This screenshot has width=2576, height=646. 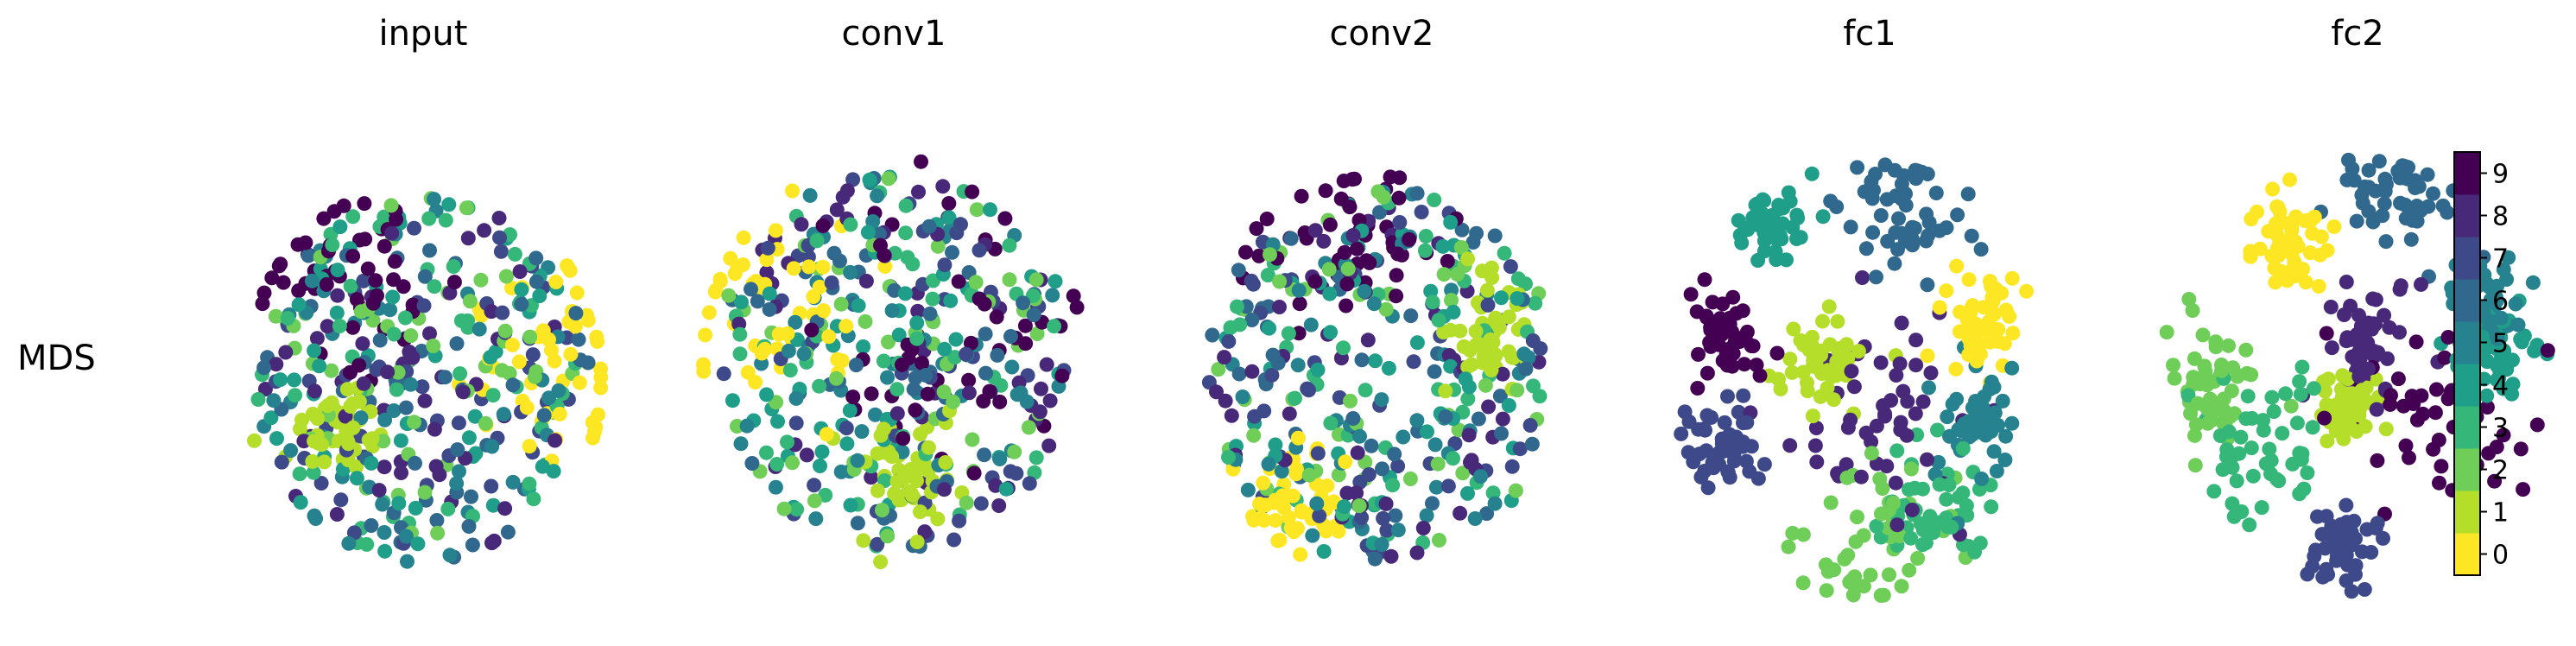 What do you see at coordinates (1854, 308) in the screenshot?
I see `scatter-panel-fc1: fc1` at bounding box center [1854, 308].